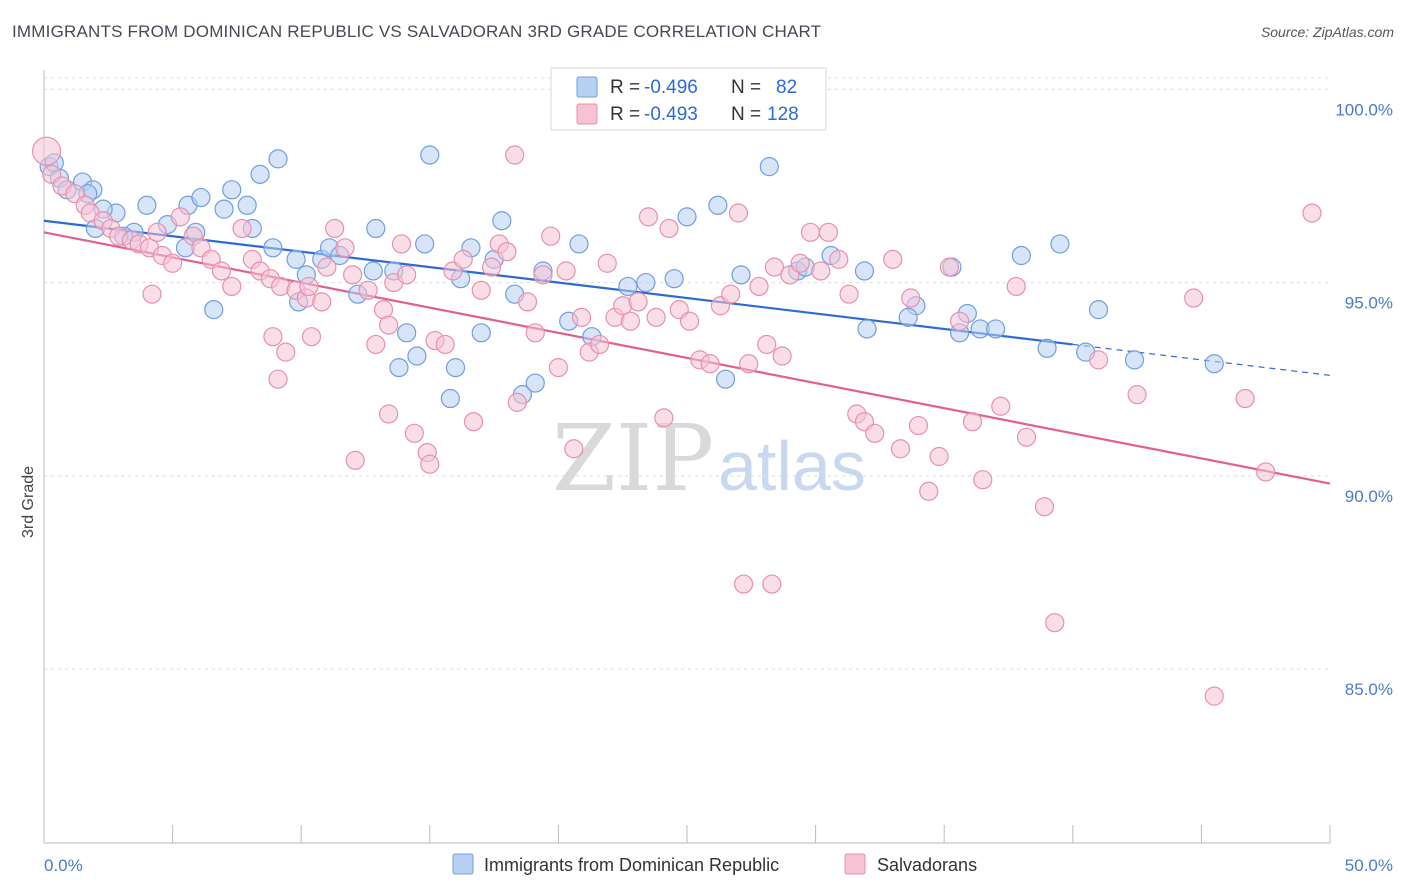  What do you see at coordinates (63, 865) in the screenshot?
I see `x-tick-label-0: 0.0%` at bounding box center [63, 865].